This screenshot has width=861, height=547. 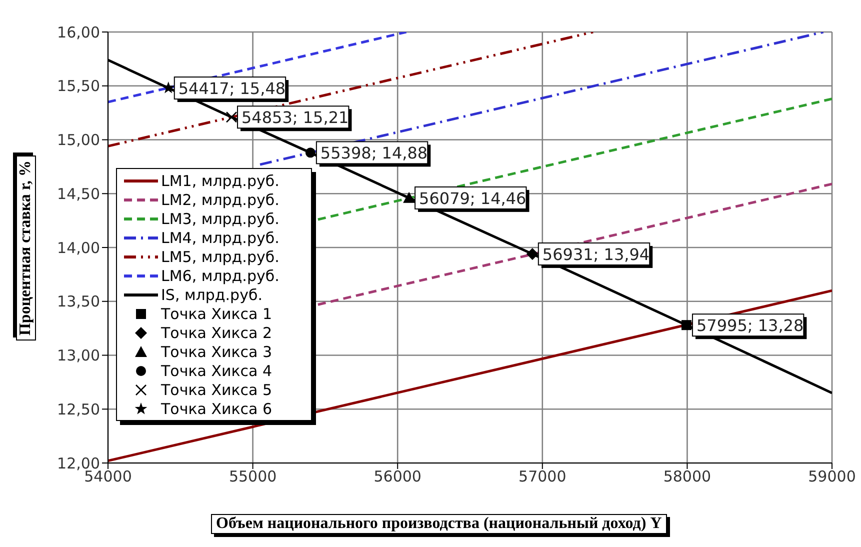 I want to click on legend-label: IS, млрд.руб., so click(x=211, y=295).